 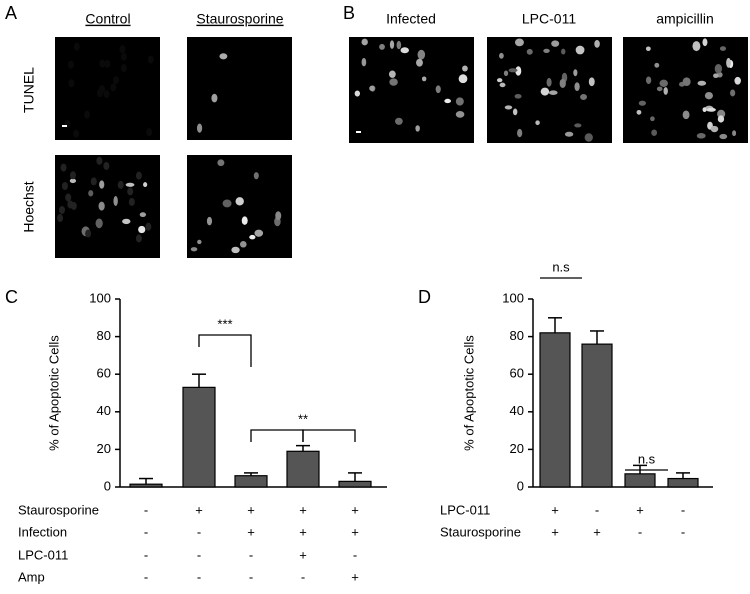 What do you see at coordinates (549, 19) in the screenshot?
I see `column-header: LPC-011` at bounding box center [549, 19].